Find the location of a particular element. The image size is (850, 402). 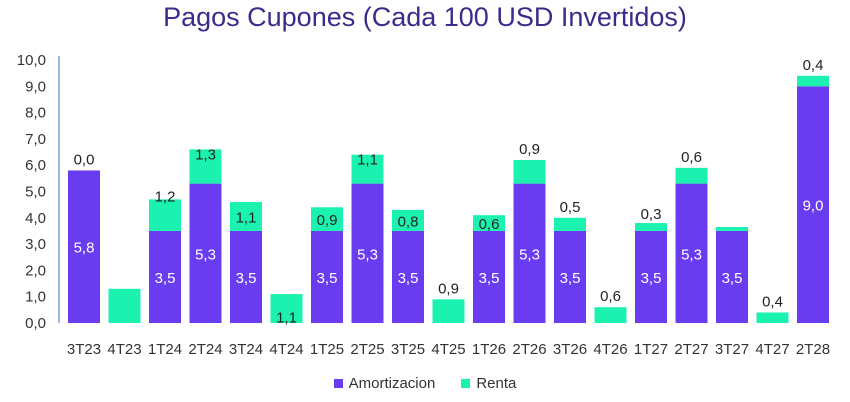

y-tick-label: 9,0 is located at coordinates (35, 86).